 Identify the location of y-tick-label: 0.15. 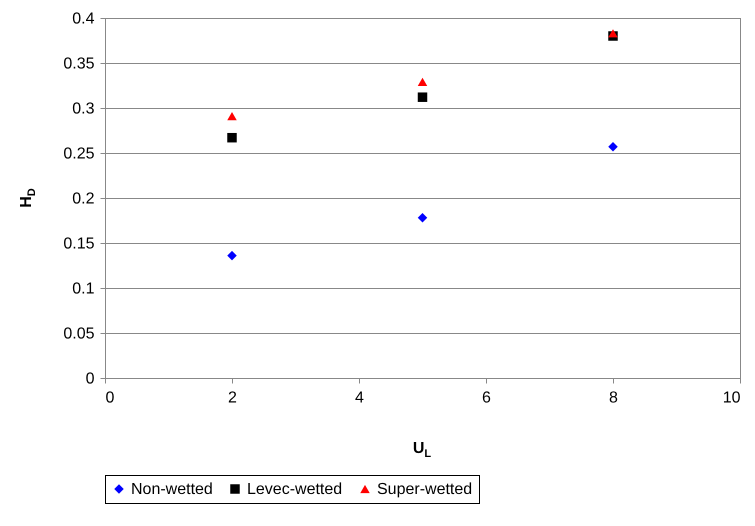
(79, 244).